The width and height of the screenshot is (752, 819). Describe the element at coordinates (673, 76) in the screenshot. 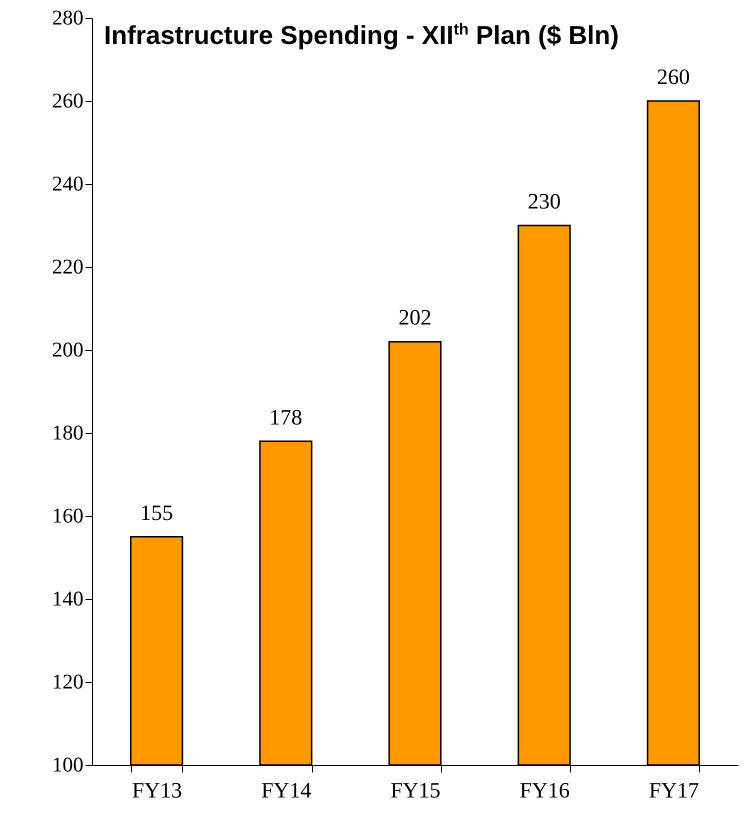

I see `data-label: 260` at that location.